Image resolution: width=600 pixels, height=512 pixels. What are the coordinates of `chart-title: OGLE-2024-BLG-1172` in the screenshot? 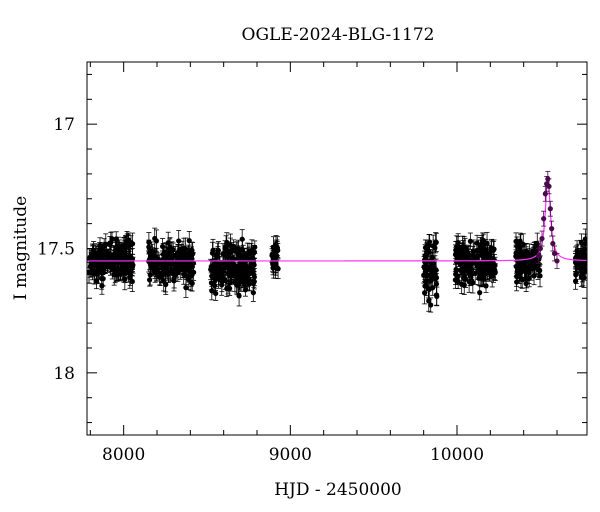 It's located at (338, 35).